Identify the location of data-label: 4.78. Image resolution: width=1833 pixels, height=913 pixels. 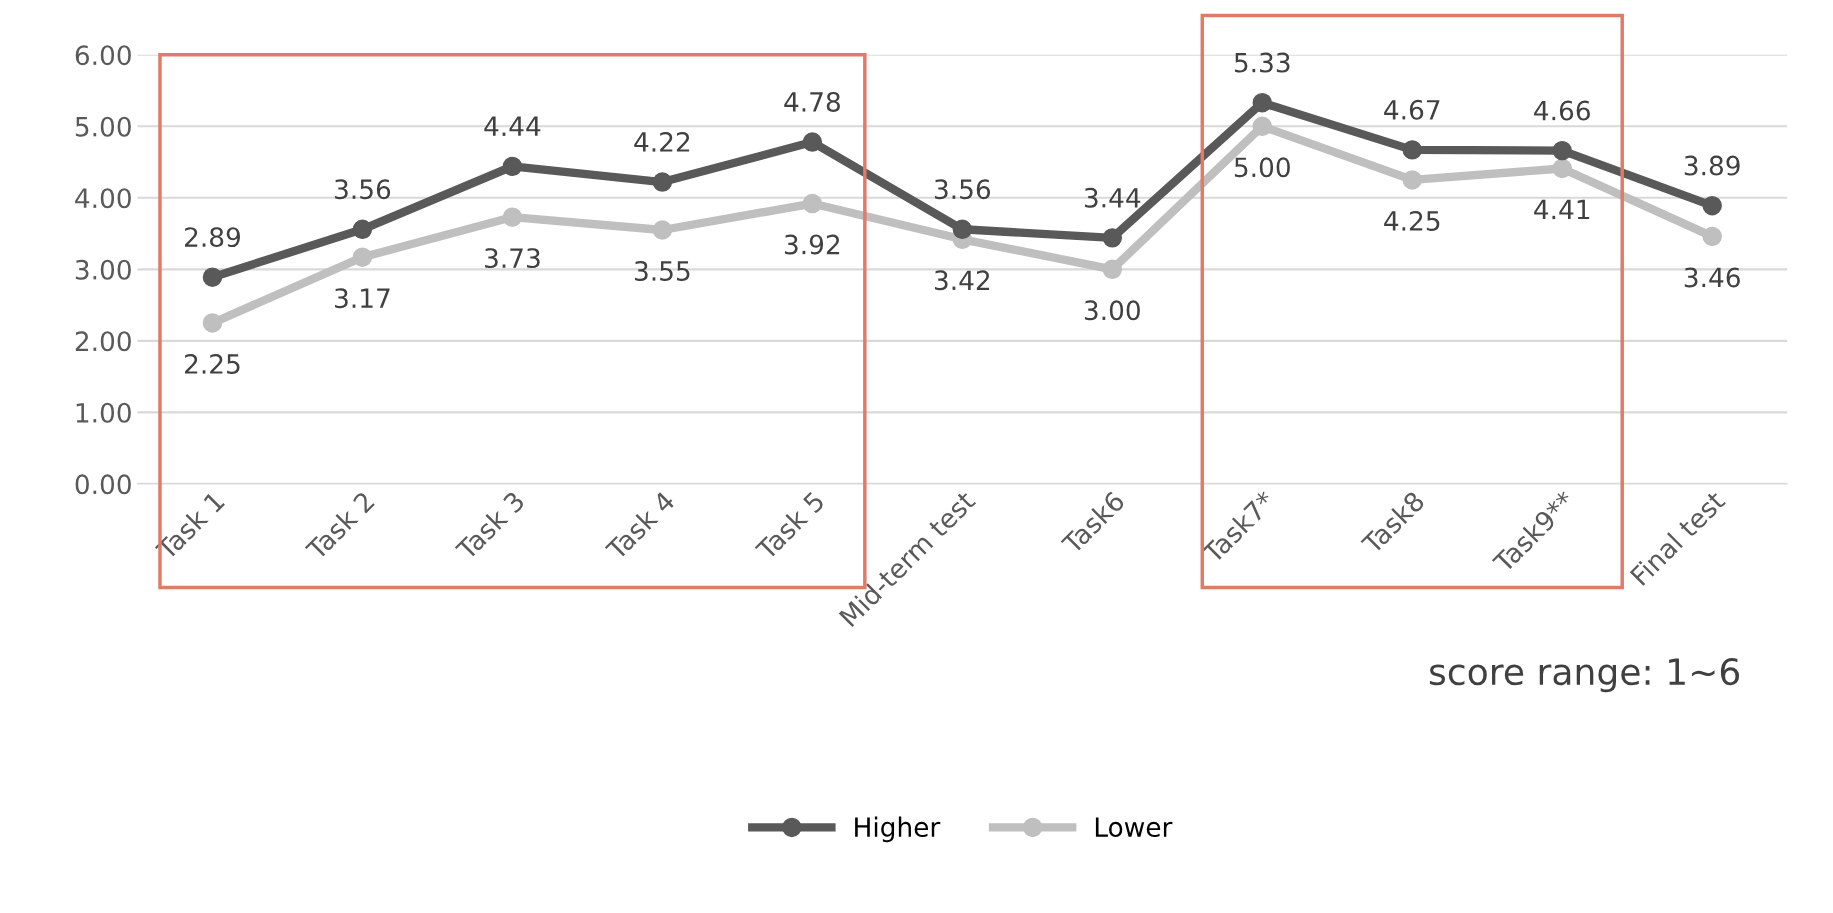
(812, 101).